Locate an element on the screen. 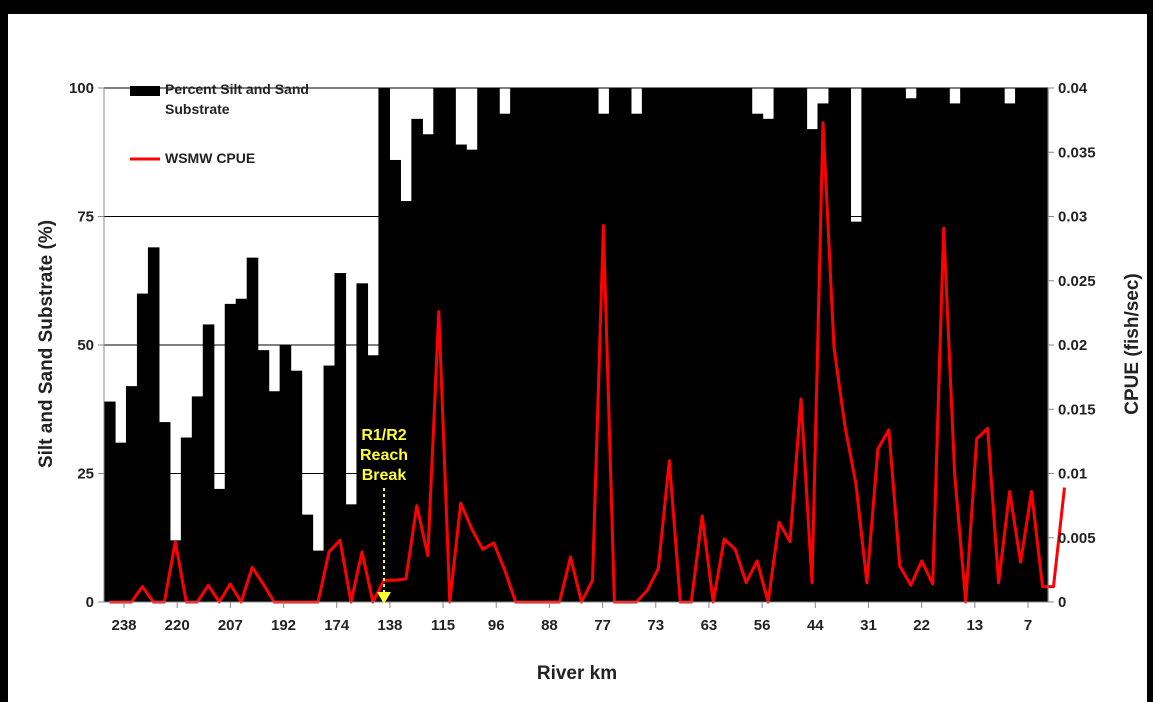 The height and width of the screenshot is (702, 1153). right-tick-label: 0.025 is located at coordinates (1077, 281).